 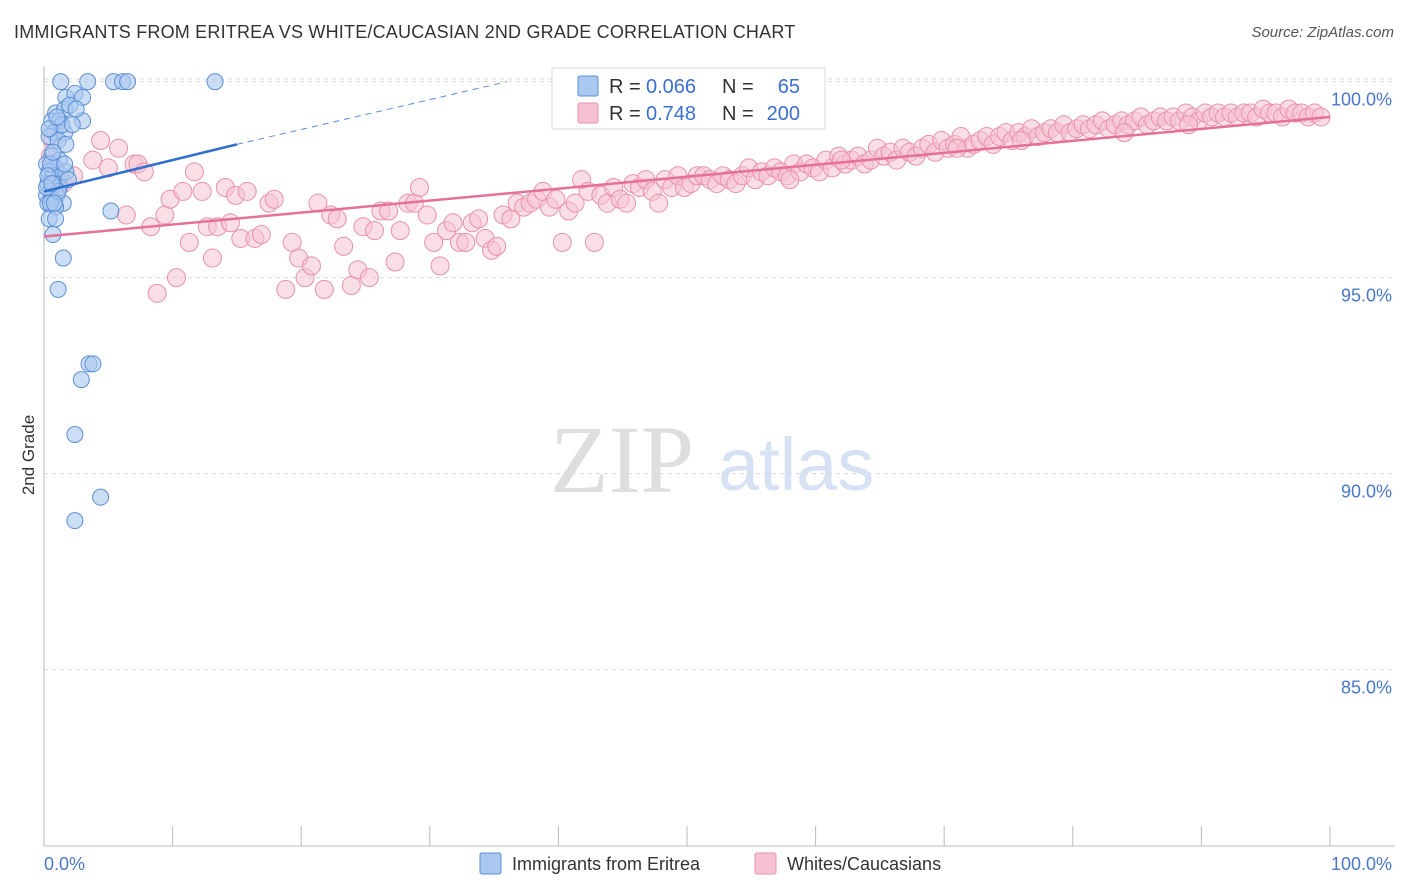 I want to click on eritrea-trendline, so click(x=140, y=168).